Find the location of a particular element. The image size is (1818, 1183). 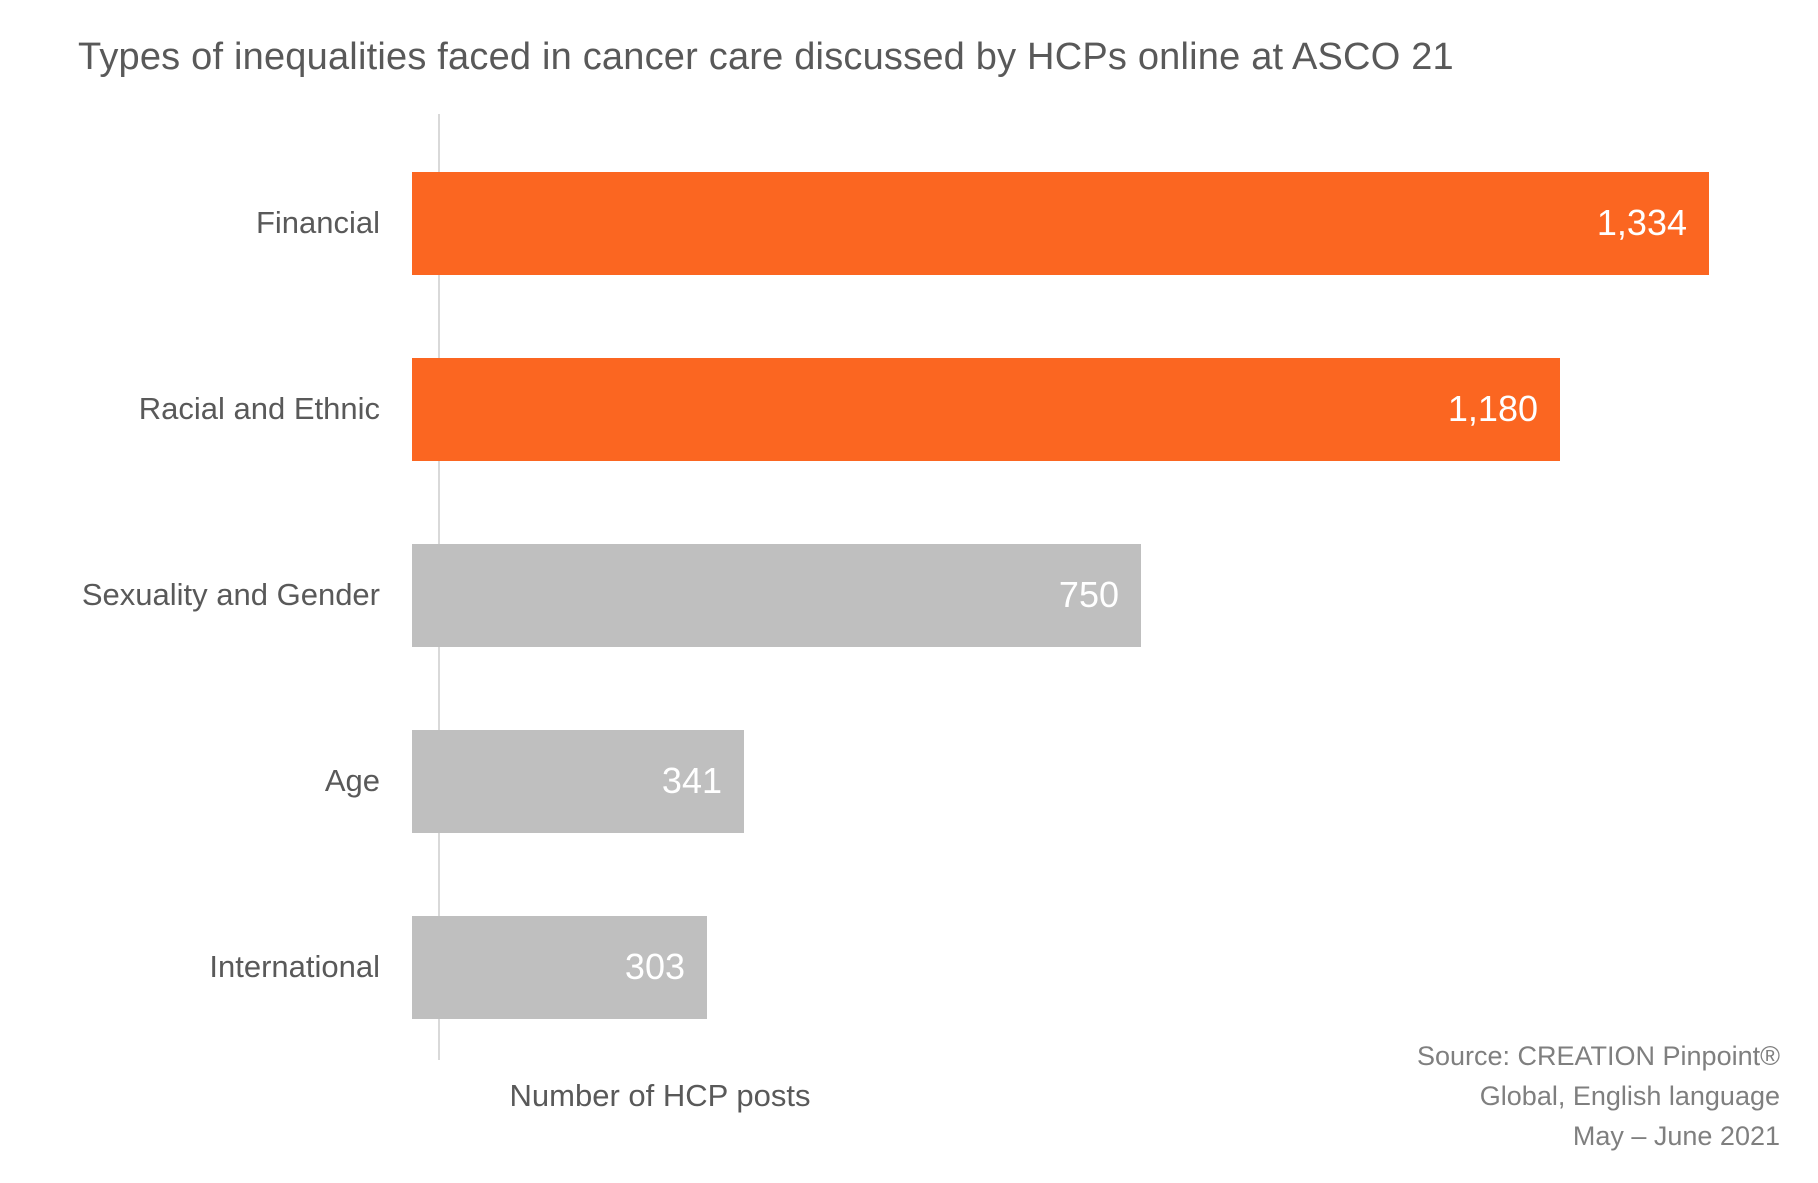

bar-international: 303 is located at coordinates (559, 967).